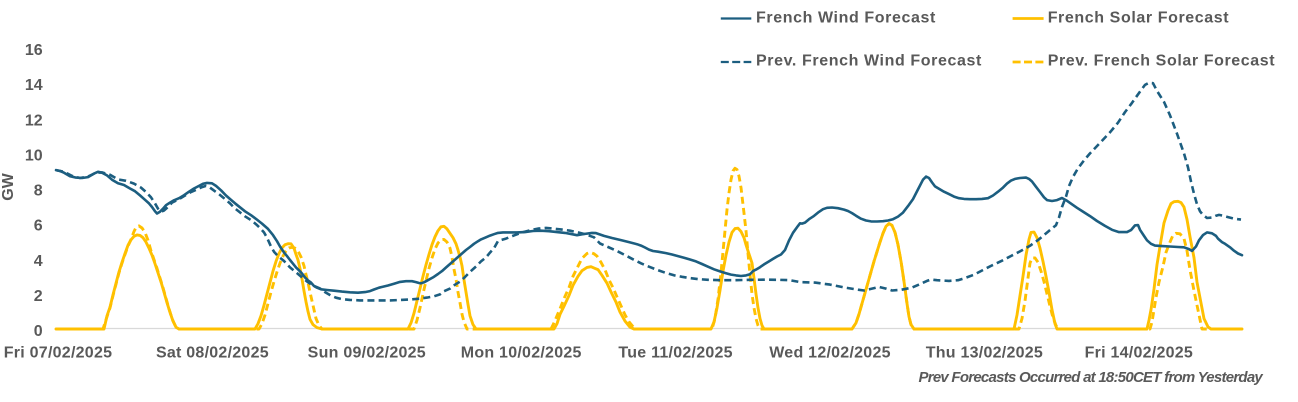  Describe the element at coordinates (38, 331) in the screenshot. I see `svg-text: 0` at that location.